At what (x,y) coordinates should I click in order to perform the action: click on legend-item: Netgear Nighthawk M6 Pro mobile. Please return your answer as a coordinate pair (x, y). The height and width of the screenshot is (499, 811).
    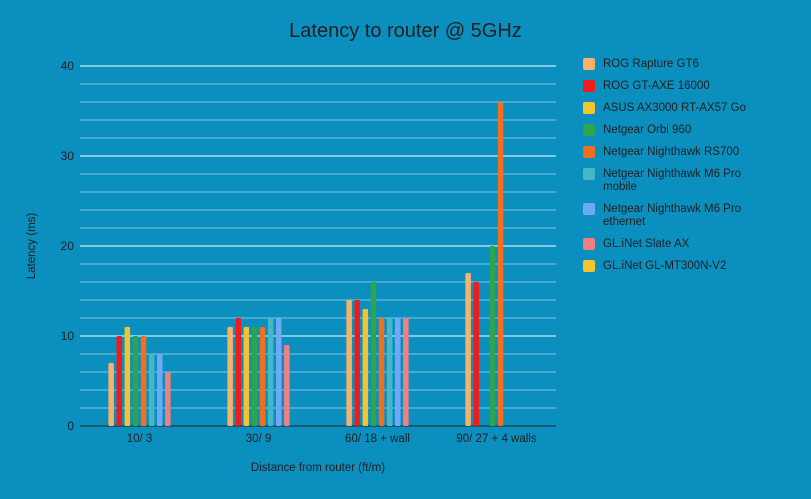
    Looking at the image, I should click on (693, 181).